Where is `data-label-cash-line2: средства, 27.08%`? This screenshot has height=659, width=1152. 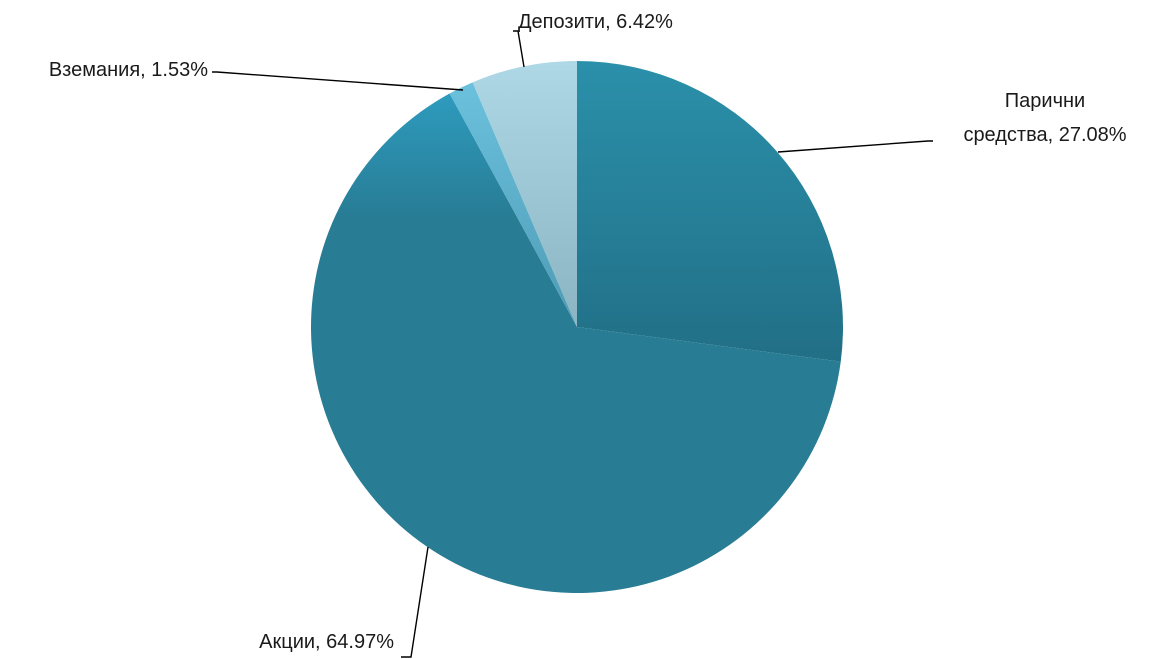 data-label-cash-line2: средства, 27.08% is located at coordinates (1044, 135).